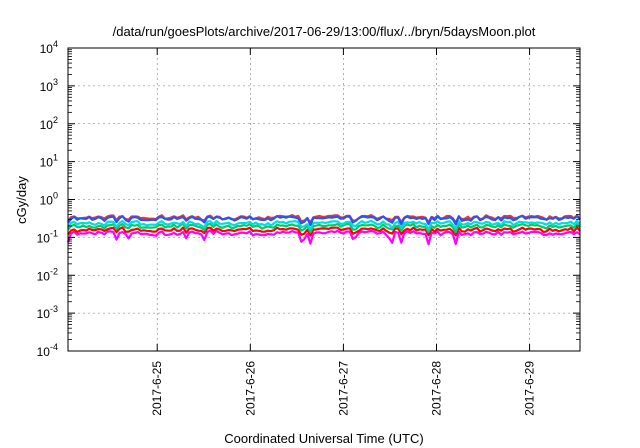 The image size is (640, 448). Describe the element at coordinates (250, 388) in the screenshot. I see `x-tick-label: 2017-6-26` at that location.